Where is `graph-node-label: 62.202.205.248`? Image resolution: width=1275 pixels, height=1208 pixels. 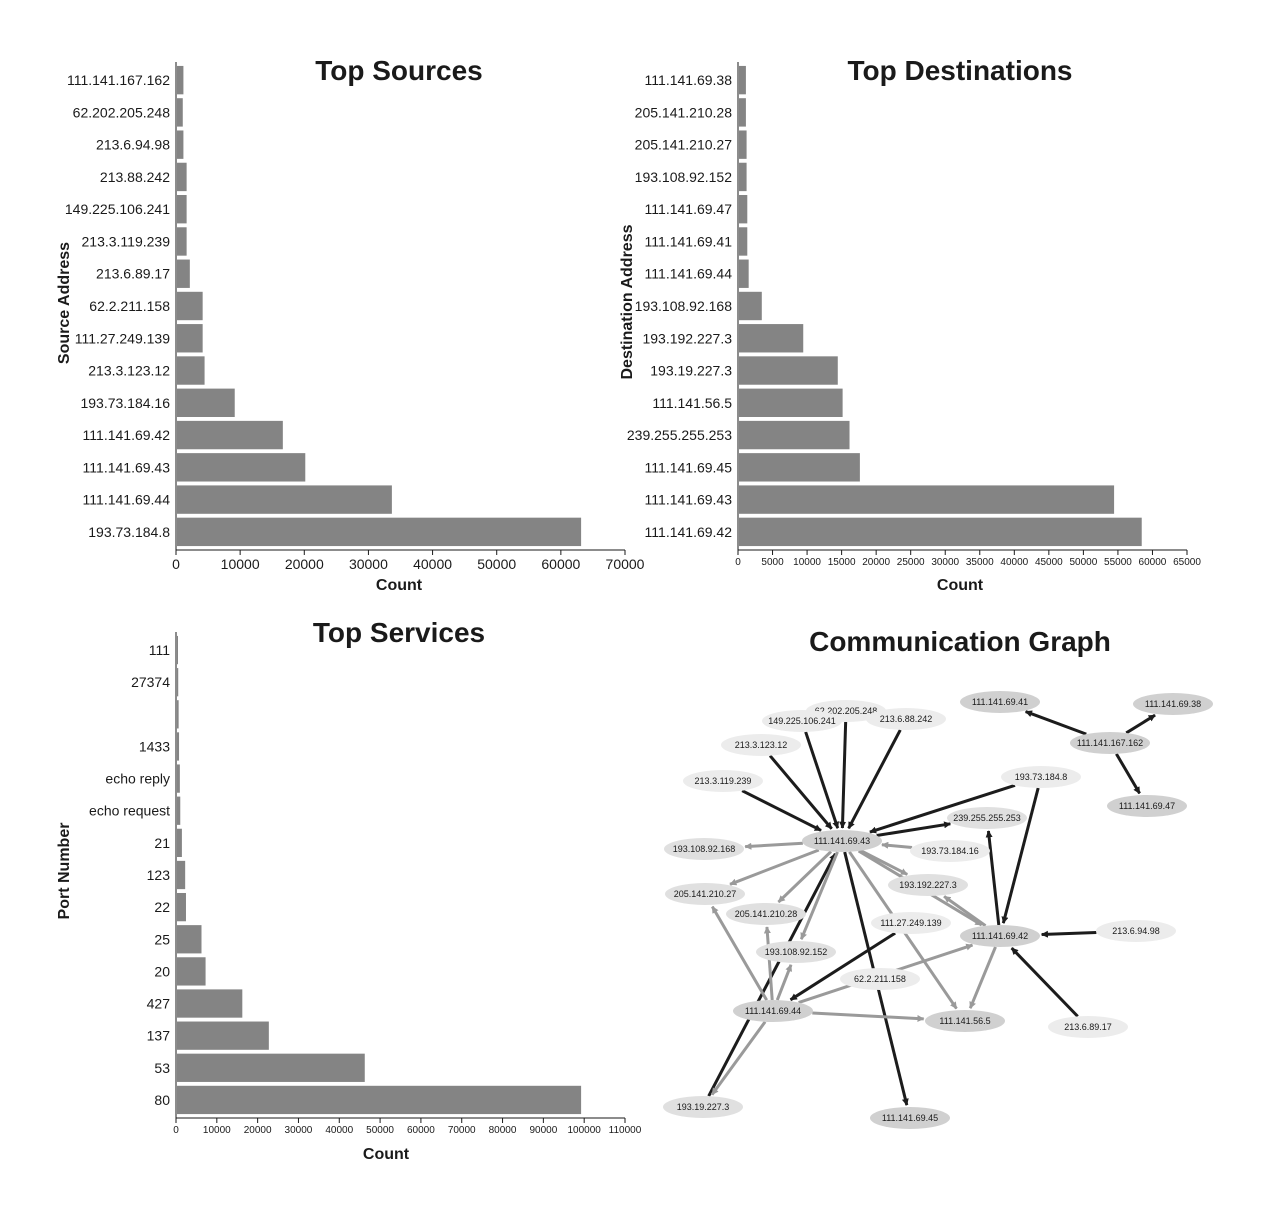 graph-node-label: 62.202.205.248 is located at coordinates (846, 711).